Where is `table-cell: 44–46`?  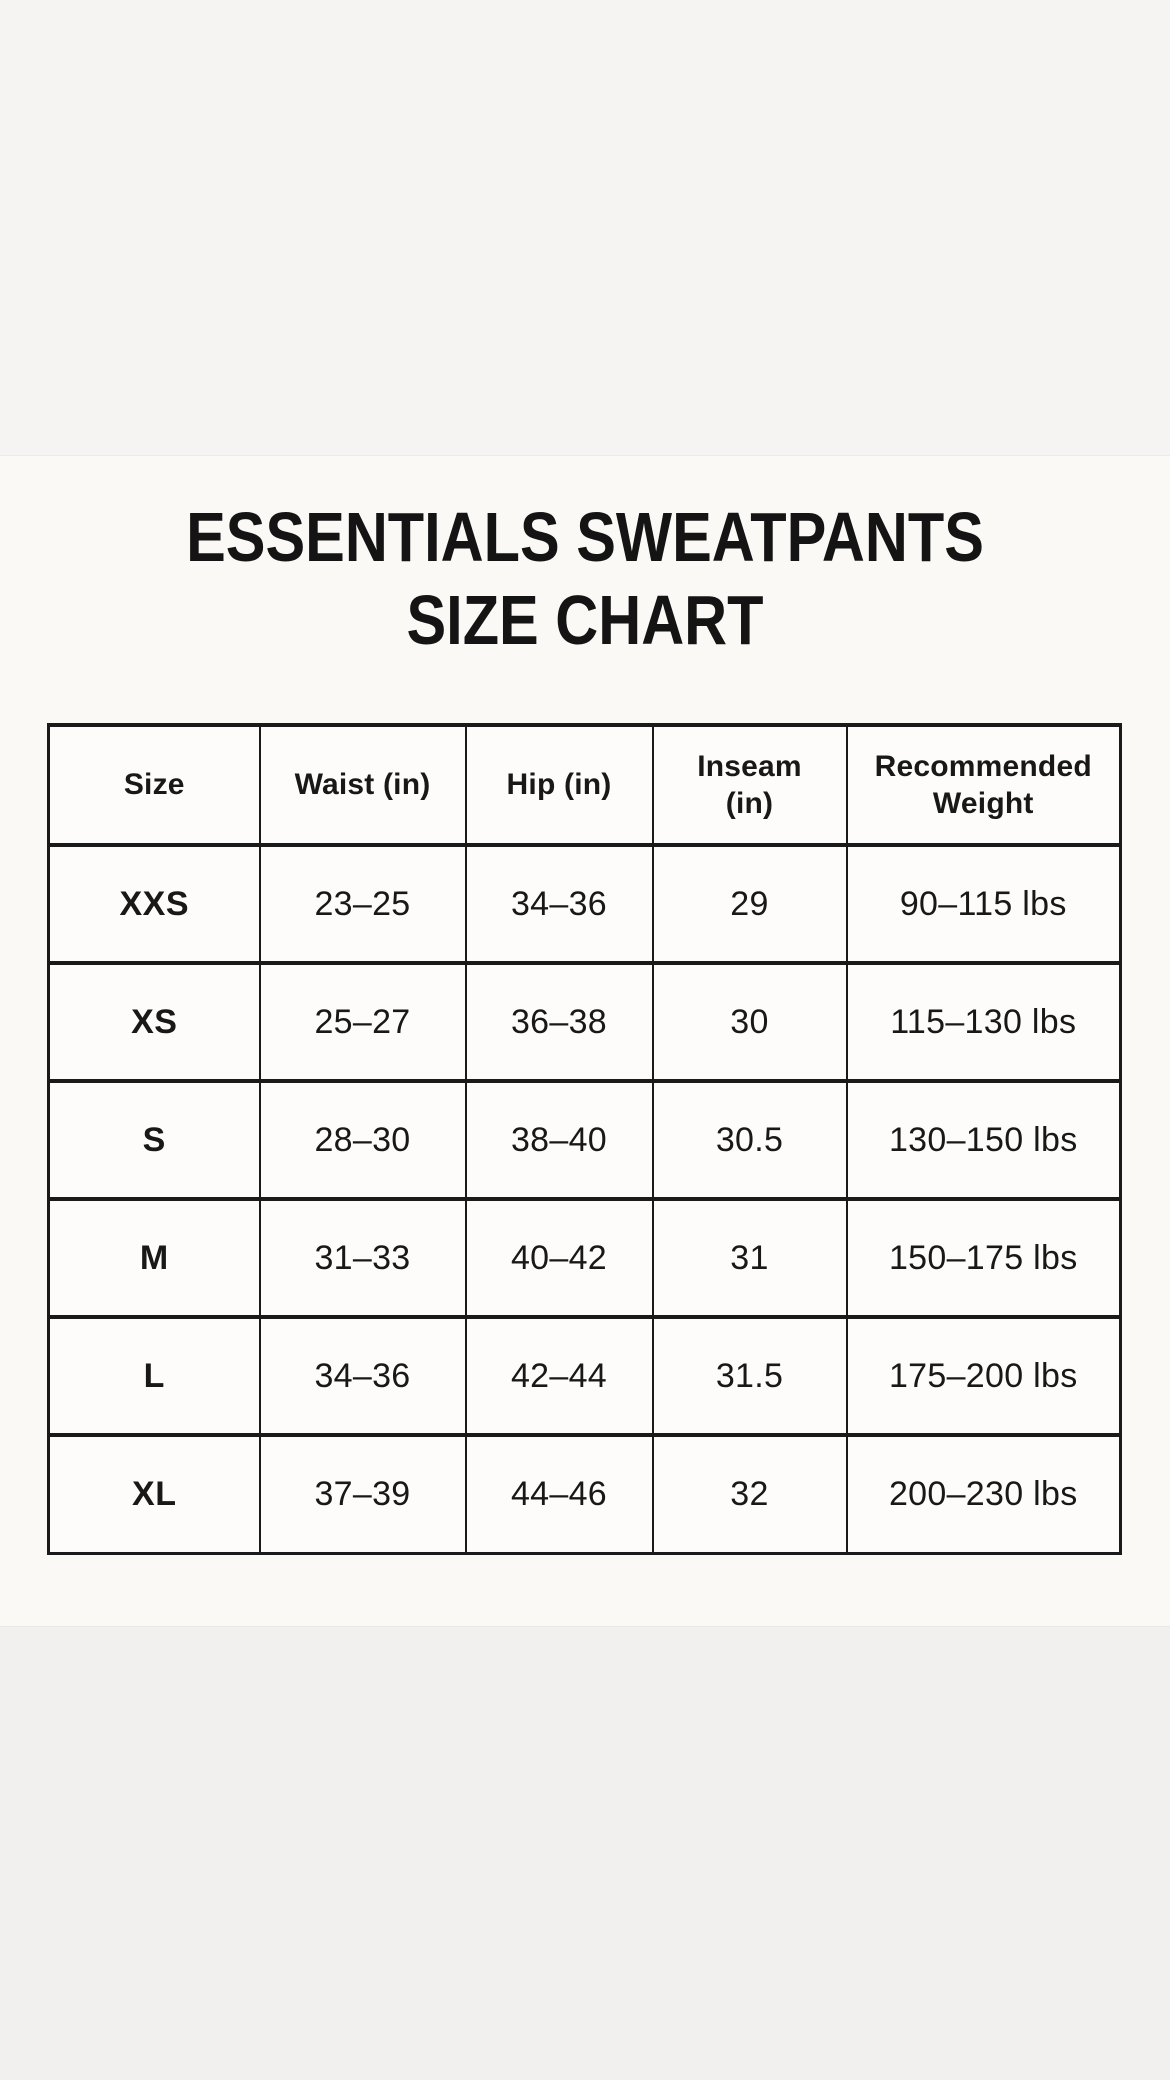 table-cell: 44–46 is located at coordinates (558, 1493).